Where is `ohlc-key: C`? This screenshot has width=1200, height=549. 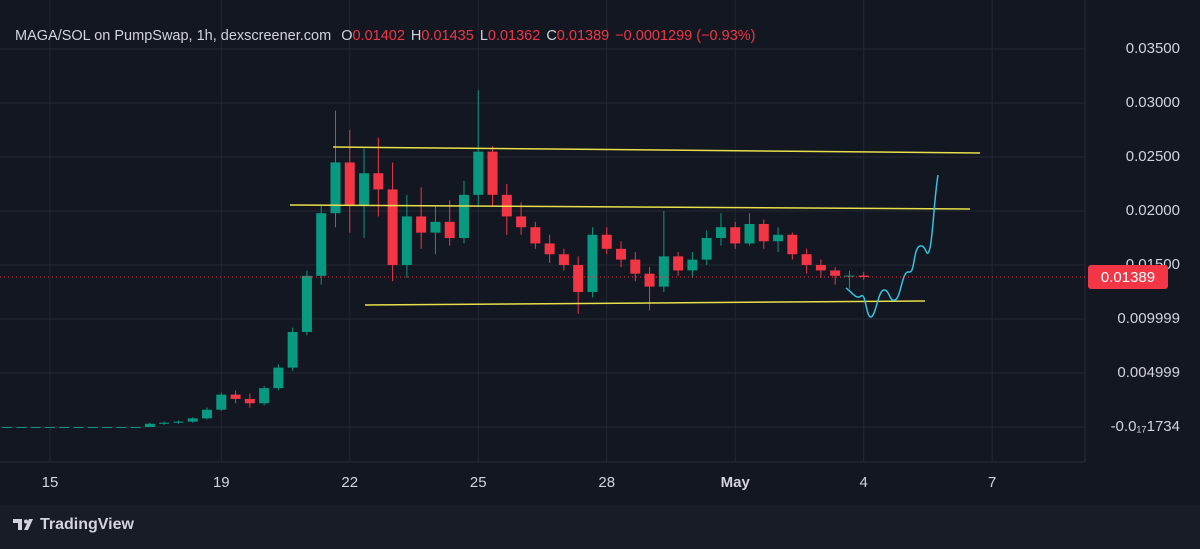
ohlc-key: C is located at coordinates (551, 36).